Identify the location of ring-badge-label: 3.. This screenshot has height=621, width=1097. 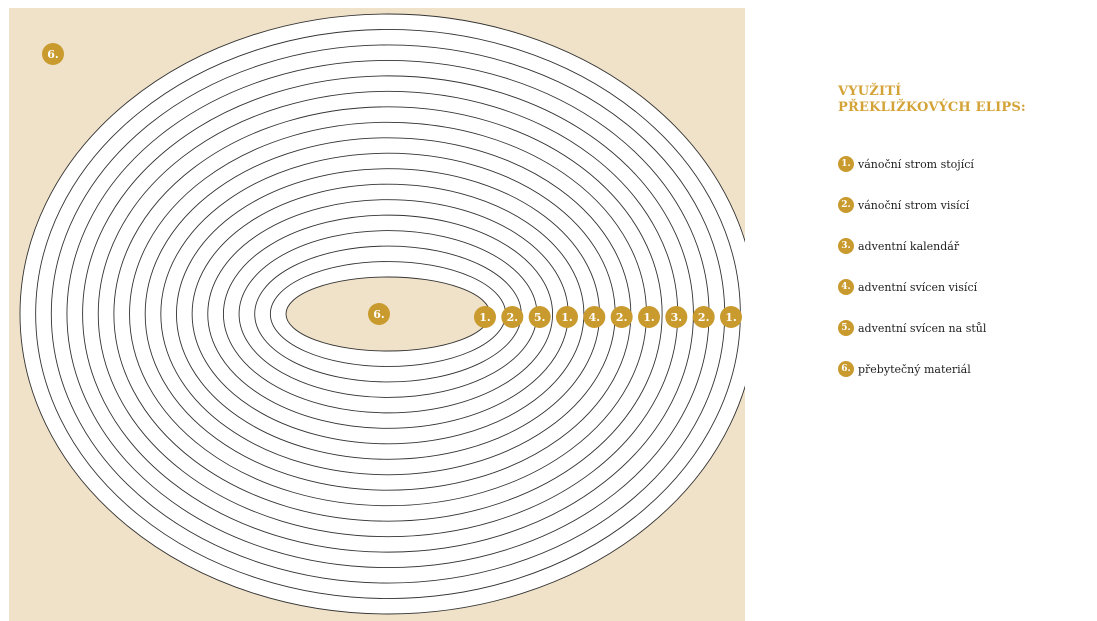
(676, 317).